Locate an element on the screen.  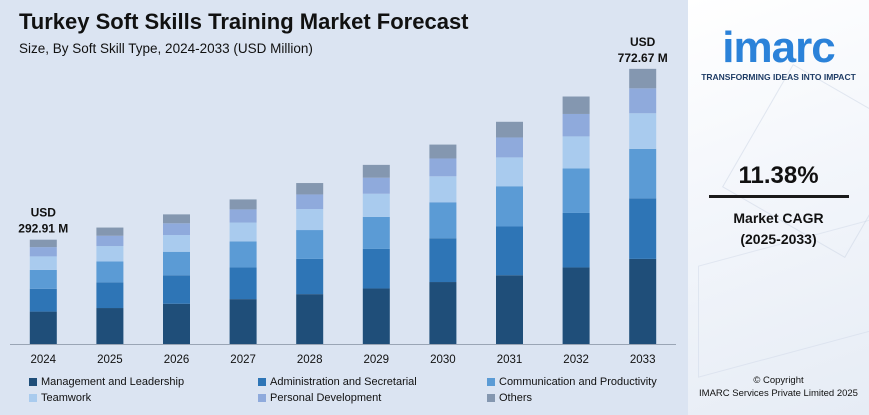
legend-item: Administration and Secretarial is located at coordinates (337, 382).